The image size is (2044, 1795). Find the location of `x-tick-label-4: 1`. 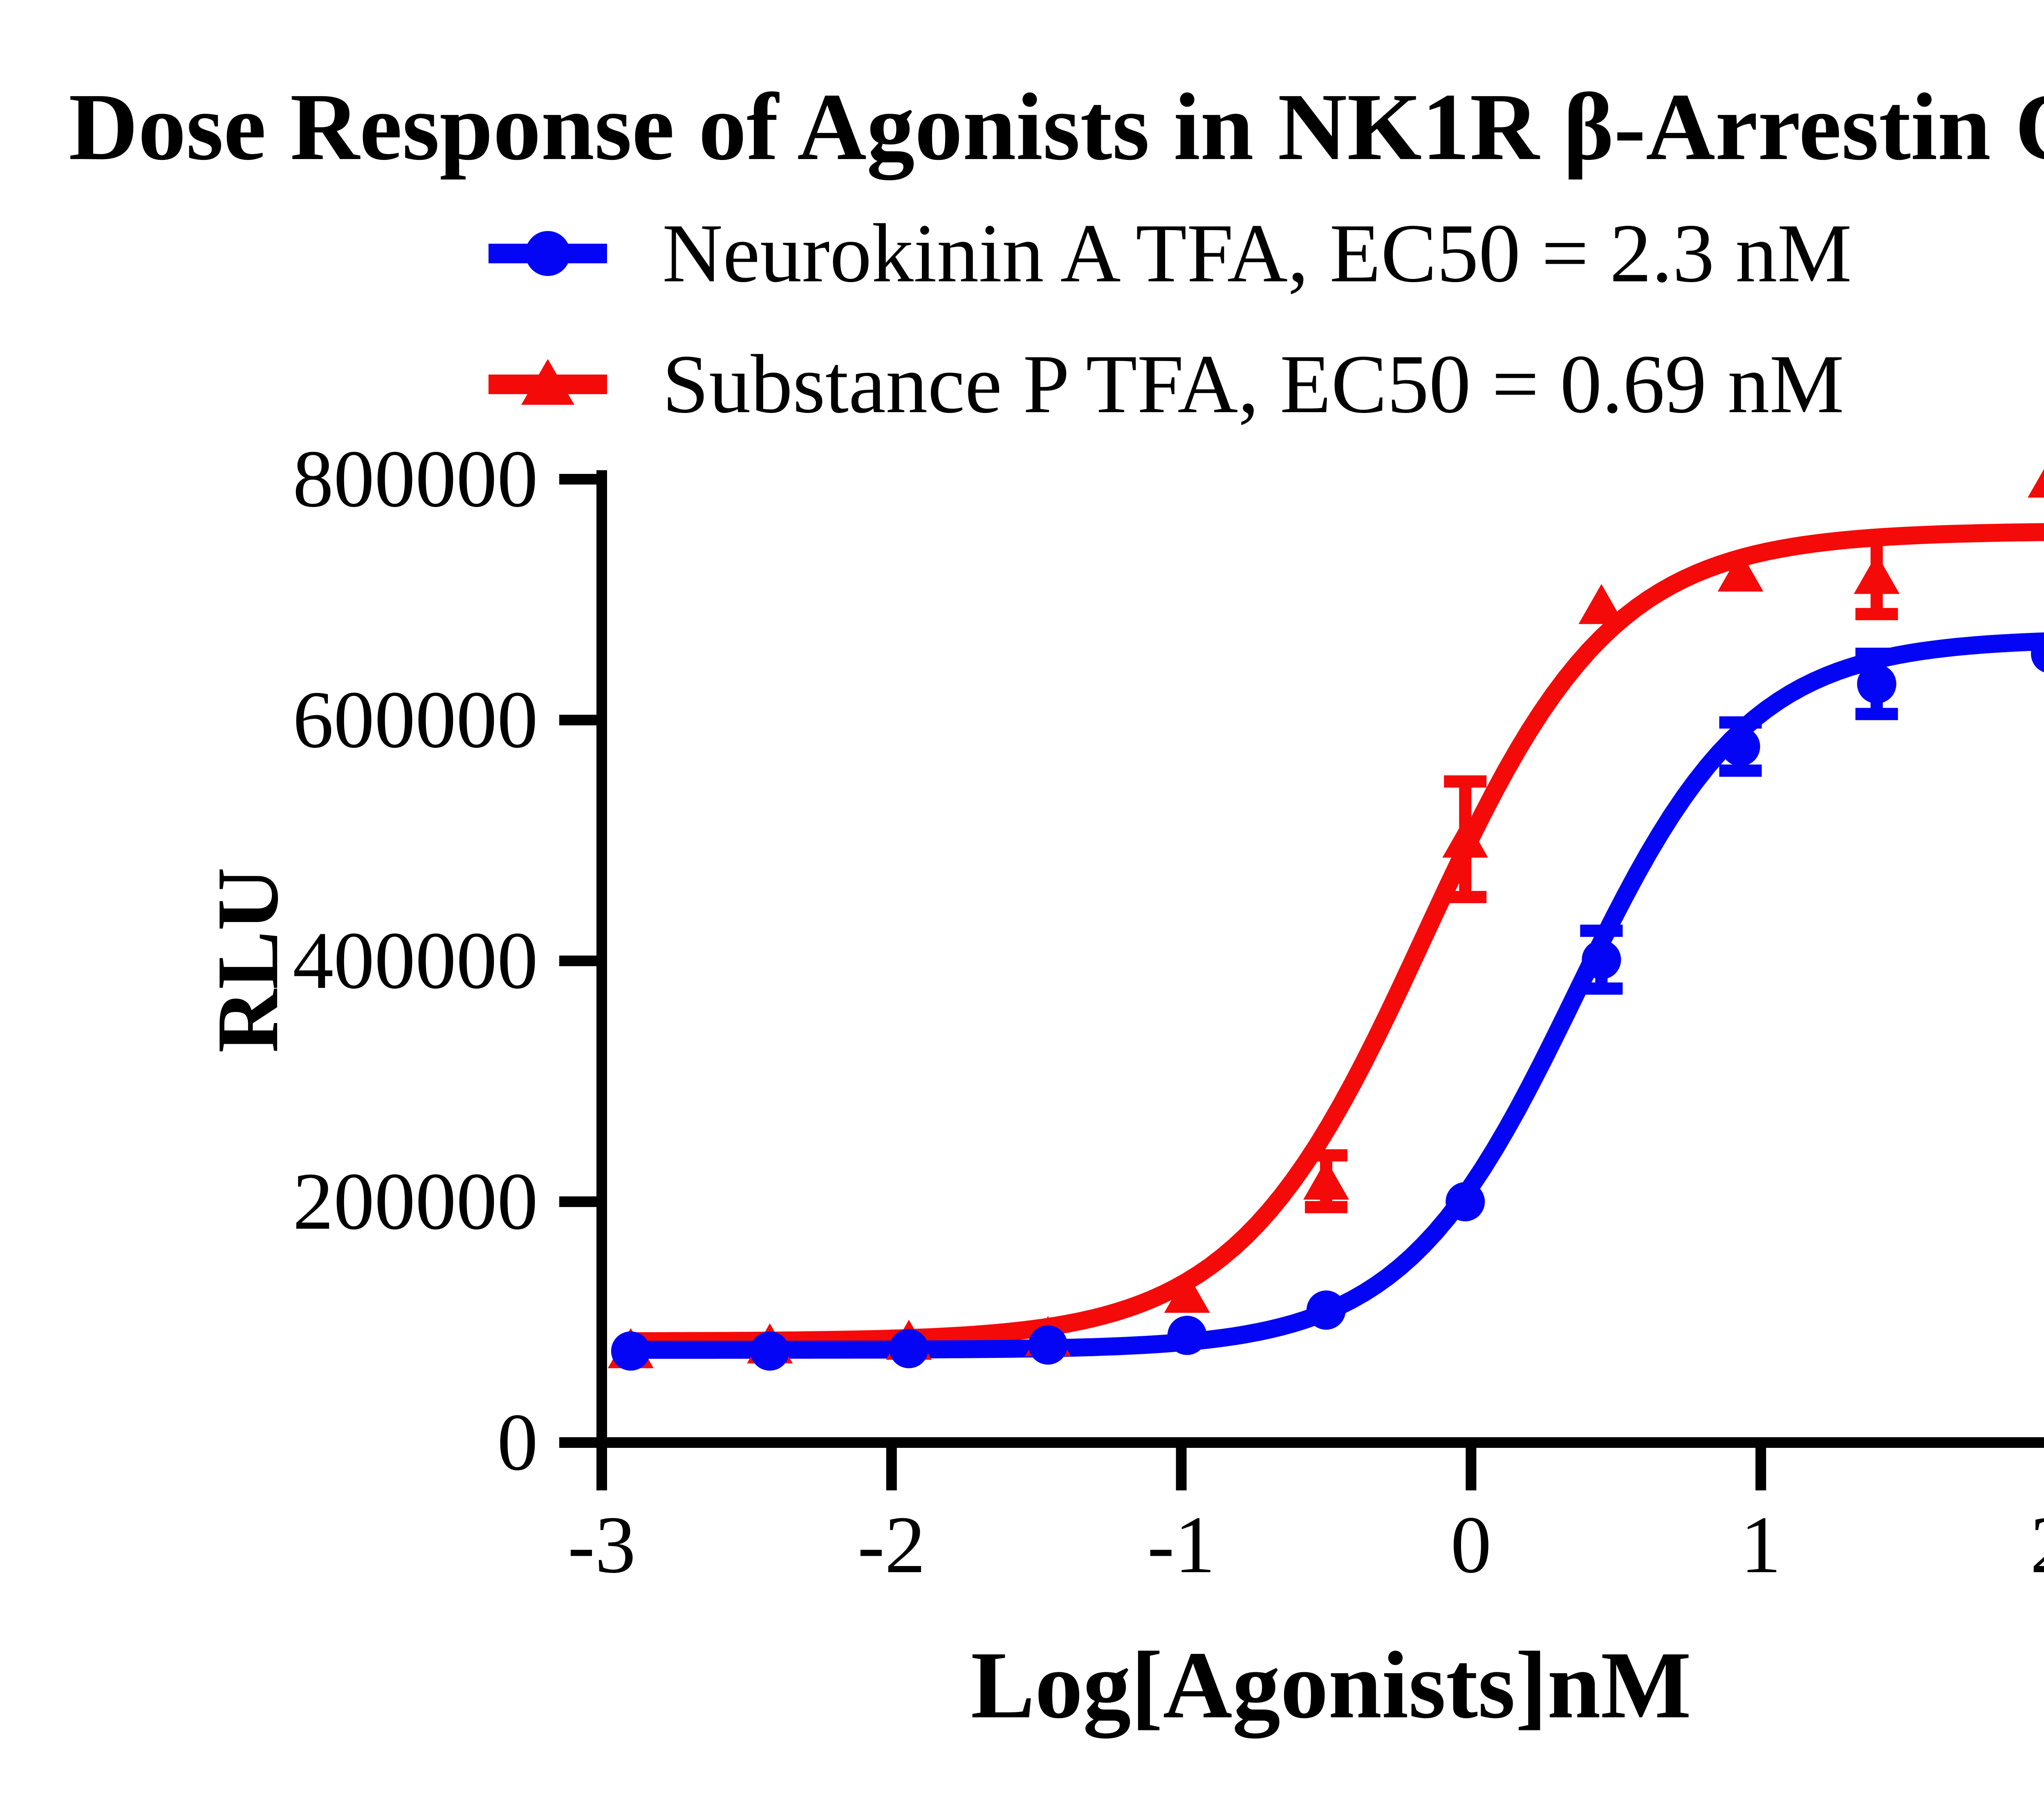

x-tick-label-4: 1 is located at coordinates (1760, 1545).